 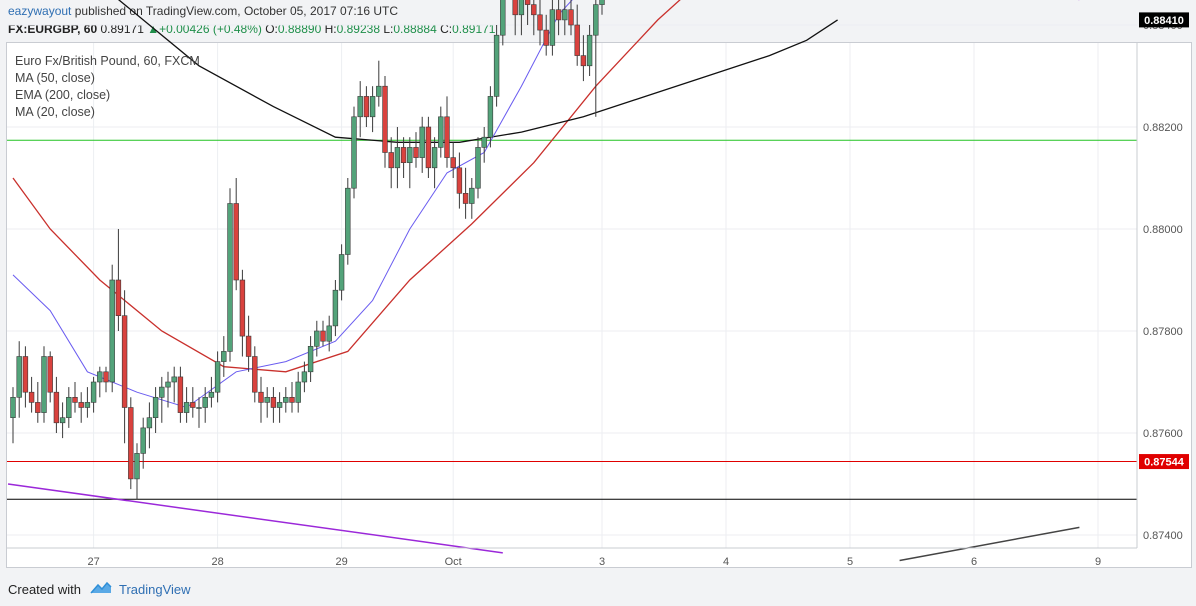 I want to click on price-tag-label: 0.87544, so click(x=1164, y=463).